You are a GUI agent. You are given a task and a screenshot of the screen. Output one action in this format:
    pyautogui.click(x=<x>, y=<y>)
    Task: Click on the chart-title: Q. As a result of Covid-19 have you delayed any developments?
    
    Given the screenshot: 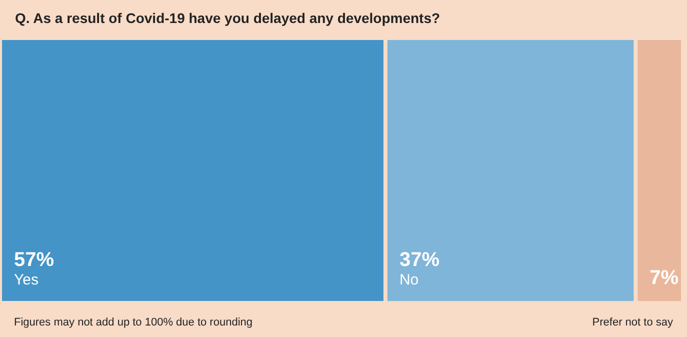 What is the action you would take?
    pyautogui.click(x=227, y=18)
    